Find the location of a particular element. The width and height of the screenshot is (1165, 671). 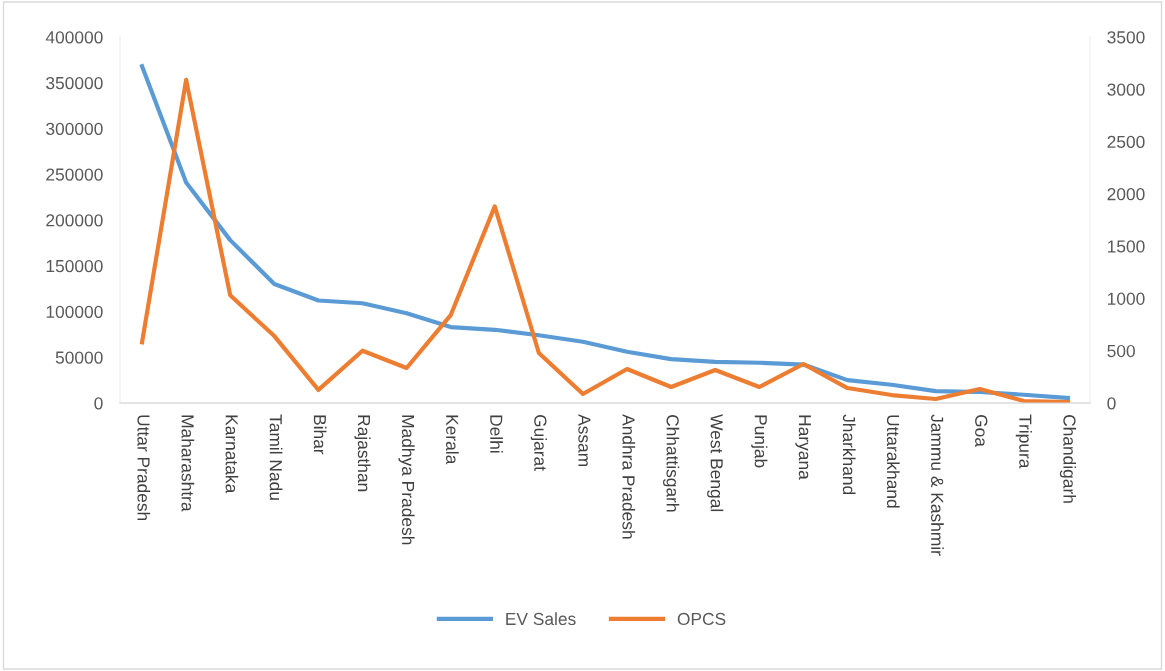

x-tick-label: Haryana is located at coordinates (803, 447).